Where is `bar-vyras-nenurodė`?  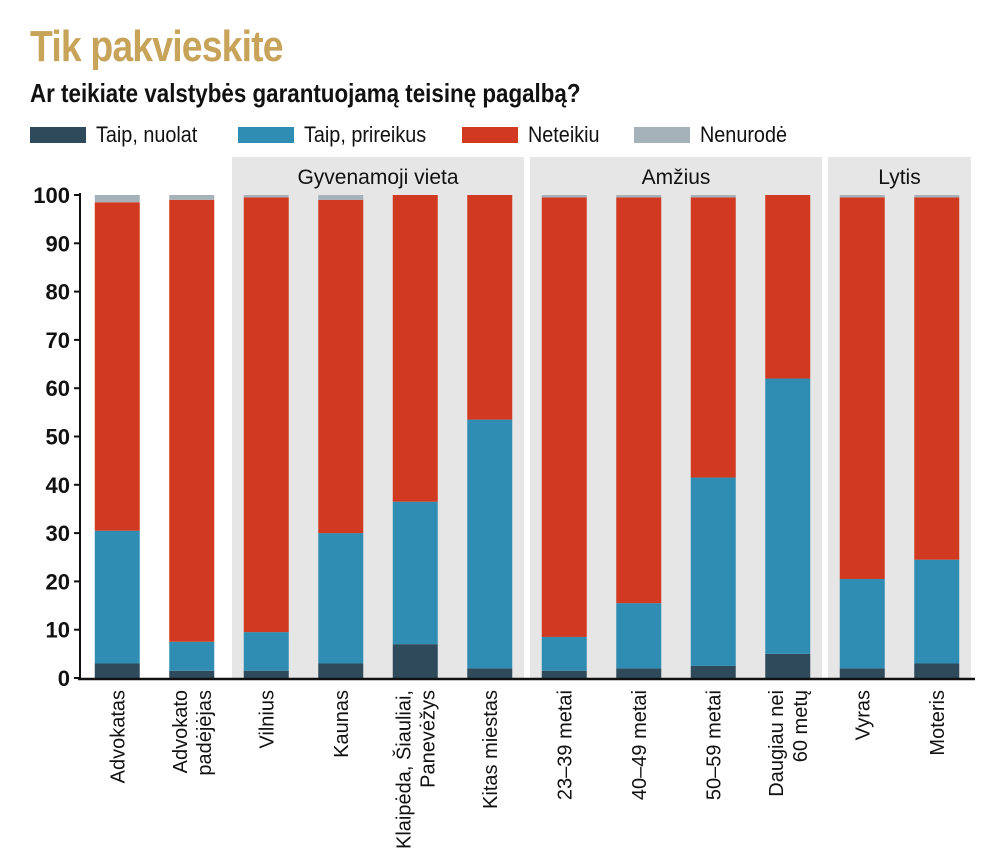
bar-vyras-nenurodė is located at coordinates (862, 196).